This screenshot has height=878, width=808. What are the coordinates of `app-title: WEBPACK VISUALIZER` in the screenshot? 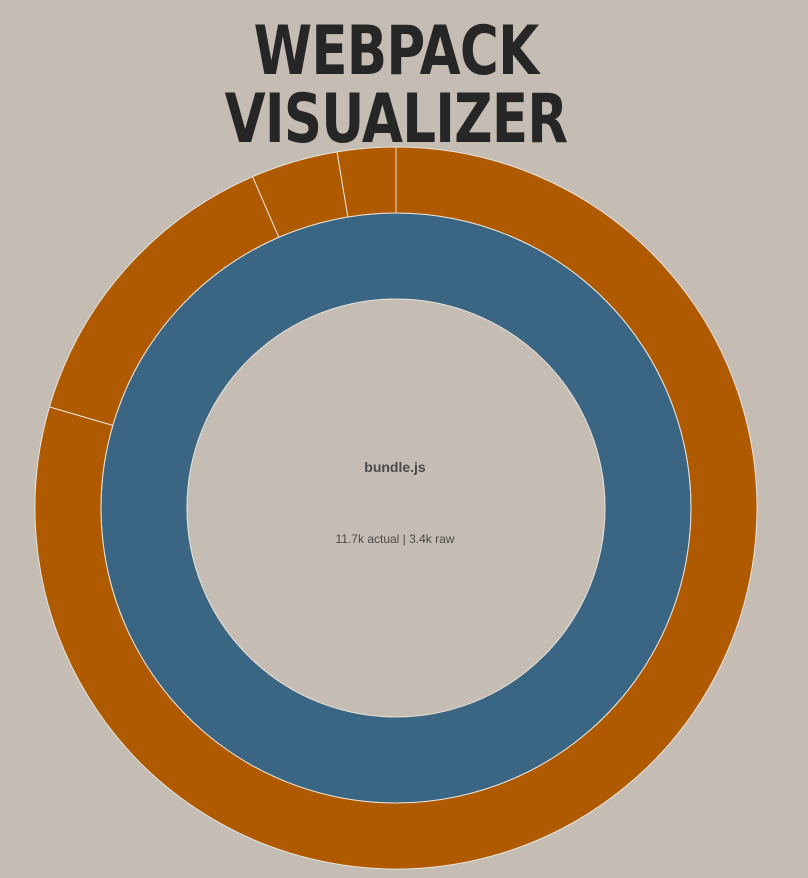 It's located at (396, 85).